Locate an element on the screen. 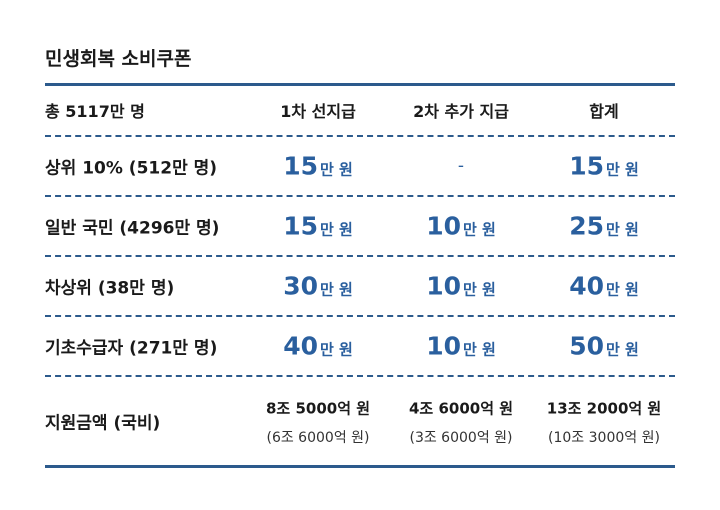 The width and height of the screenshot is (720, 510). header-cell: 합계 is located at coordinates (604, 111).